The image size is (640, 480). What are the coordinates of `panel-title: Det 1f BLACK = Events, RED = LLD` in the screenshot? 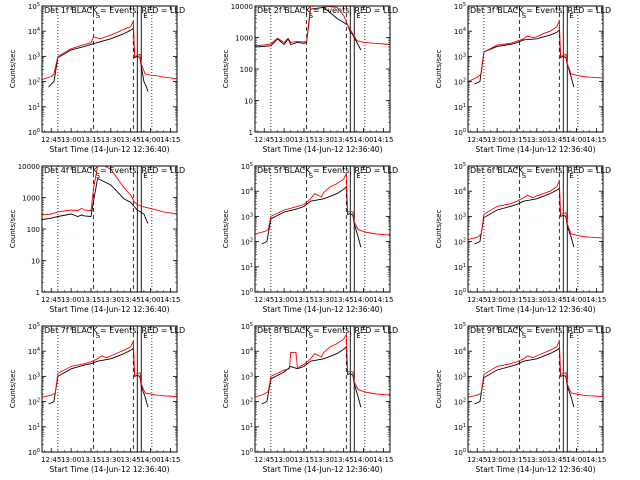 It's located at (114, 10).